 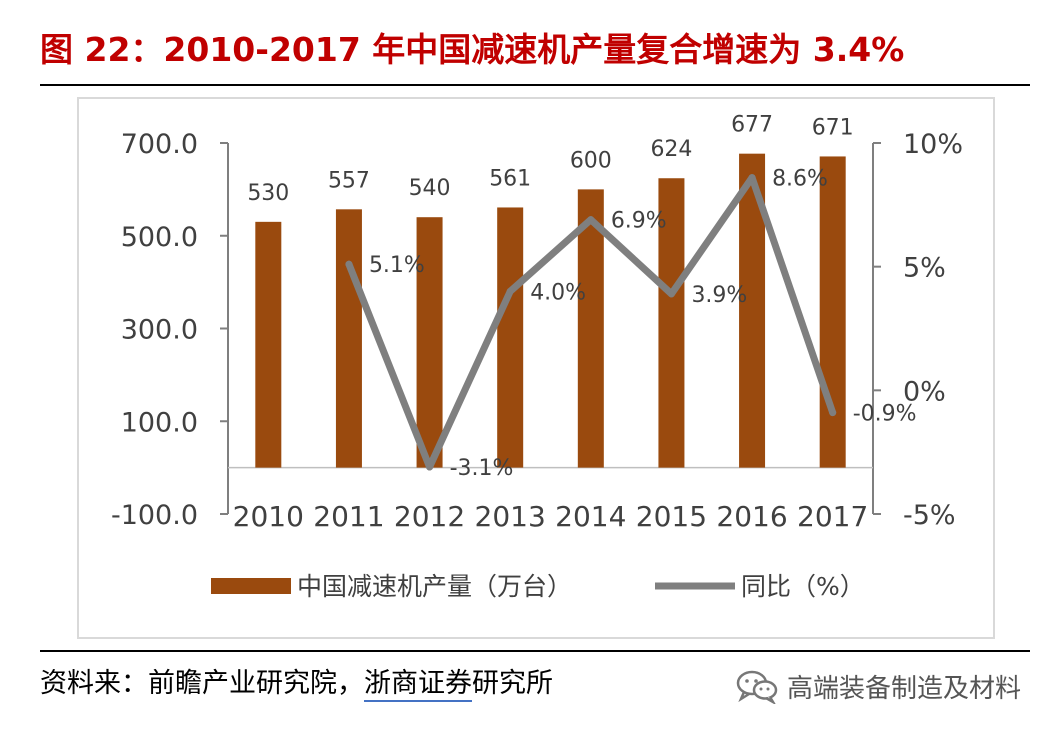 What do you see at coordinates (924, 268) in the screenshot?
I see `y-right-tick-label: 5%` at bounding box center [924, 268].